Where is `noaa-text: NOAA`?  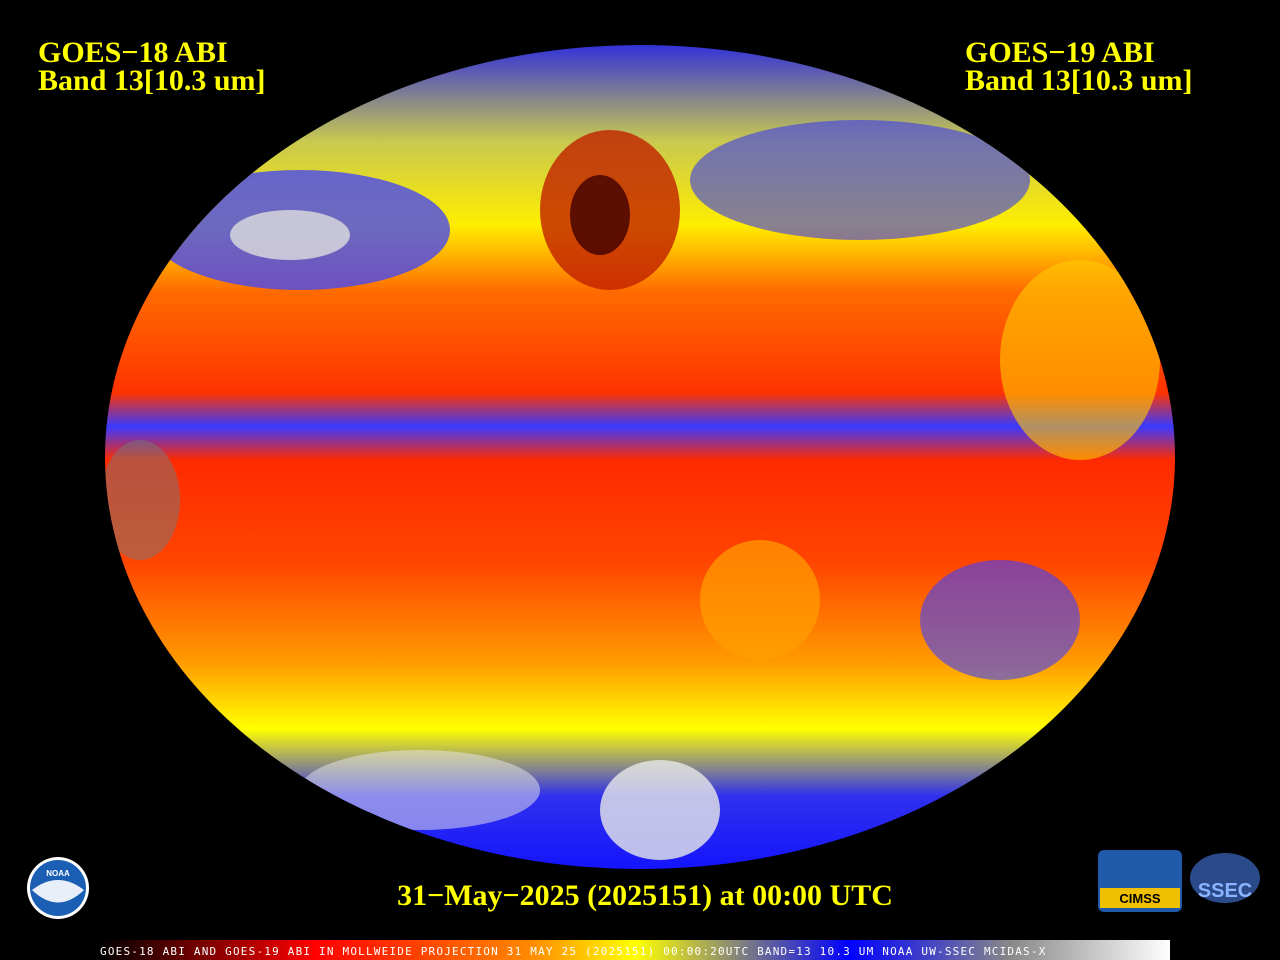
noaa-text: NOAA is located at coordinates (58, 873).